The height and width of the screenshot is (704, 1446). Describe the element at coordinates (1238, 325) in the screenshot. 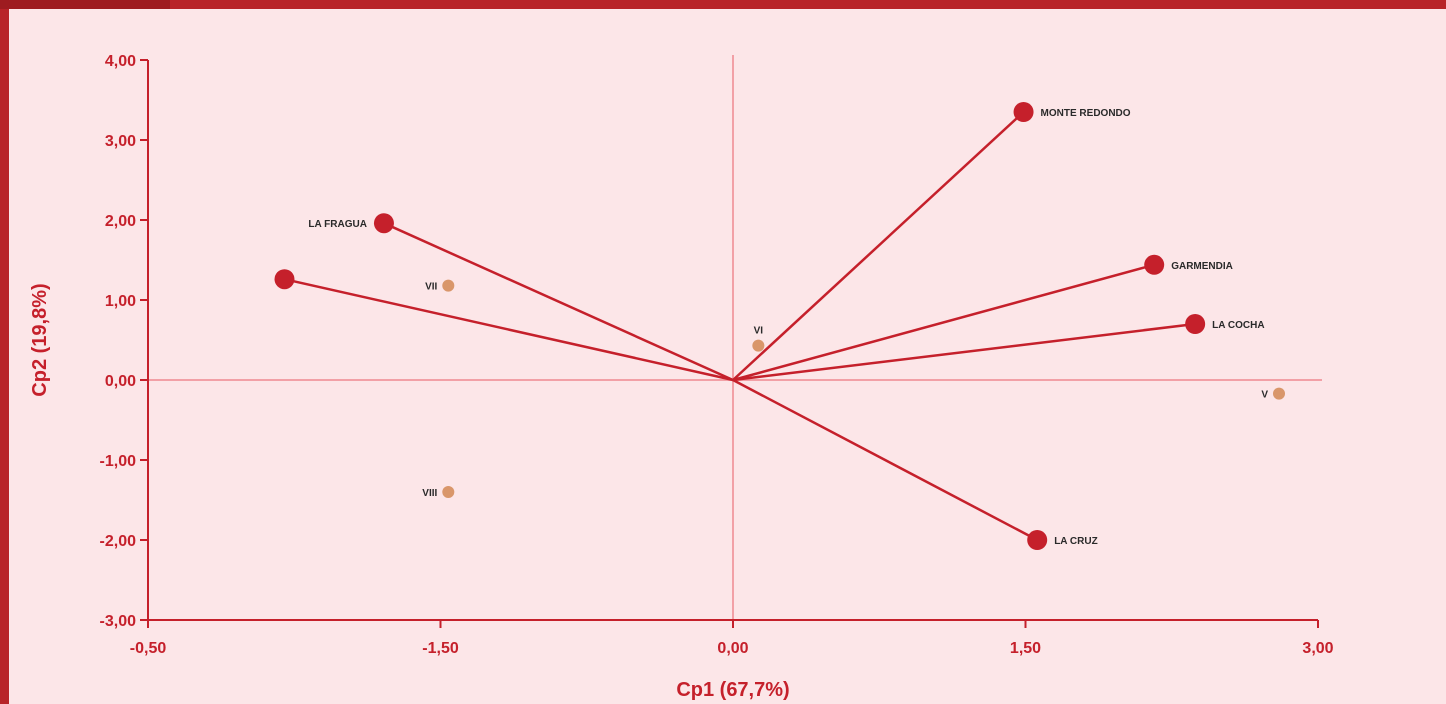

I see `vector-label: LA COCHA` at that location.